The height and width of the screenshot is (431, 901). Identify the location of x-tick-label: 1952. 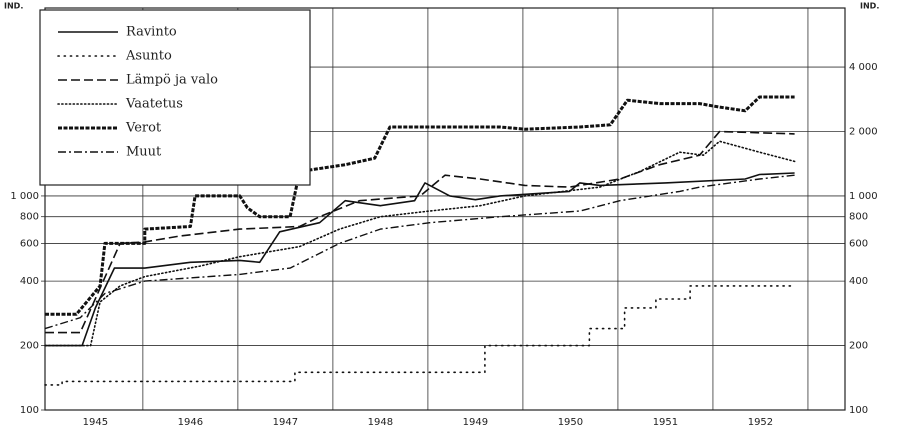
(760, 422).